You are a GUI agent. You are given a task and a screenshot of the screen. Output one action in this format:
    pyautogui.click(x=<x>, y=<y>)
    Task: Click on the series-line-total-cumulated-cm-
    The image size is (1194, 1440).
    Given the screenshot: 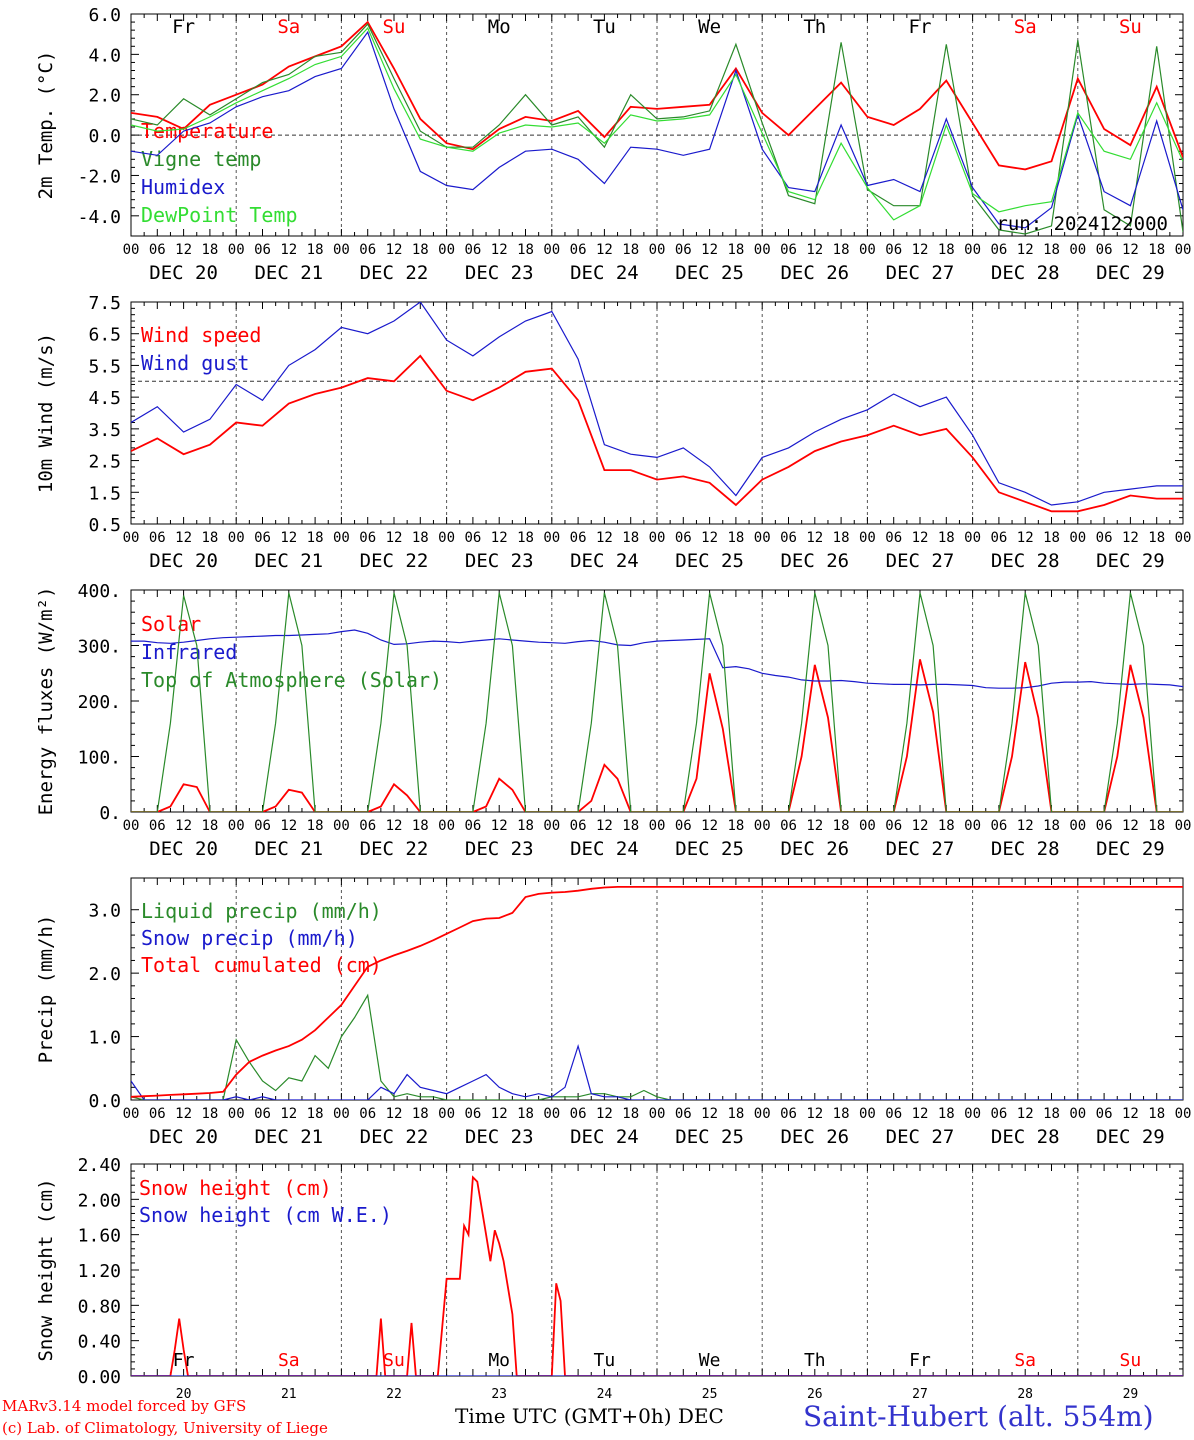 What is the action you would take?
    pyautogui.click(x=657, y=992)
    